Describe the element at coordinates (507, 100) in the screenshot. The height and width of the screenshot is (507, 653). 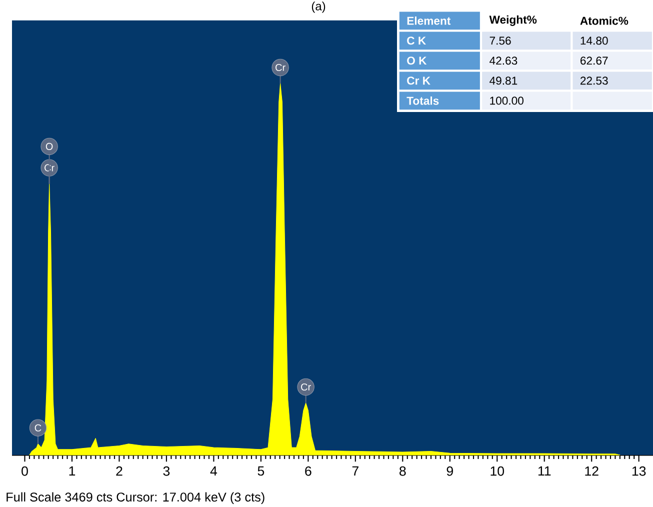
I see `annotation: 100.00` at that location.